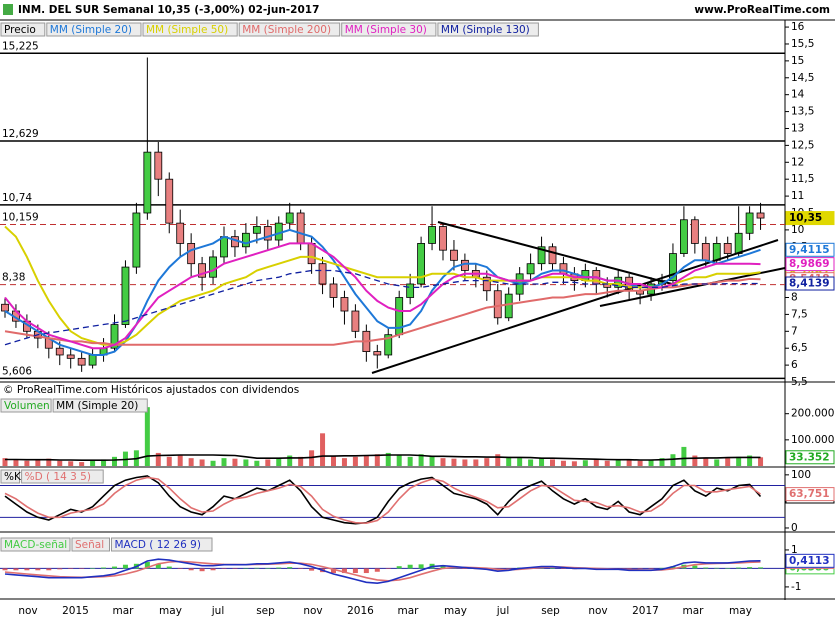 This screenshot has width=835, height=620. What do you see at coordinates (91, 30) in the screenshot?
I see `legend-label: MM (Simple 20)` at bounding box center [91, 30].